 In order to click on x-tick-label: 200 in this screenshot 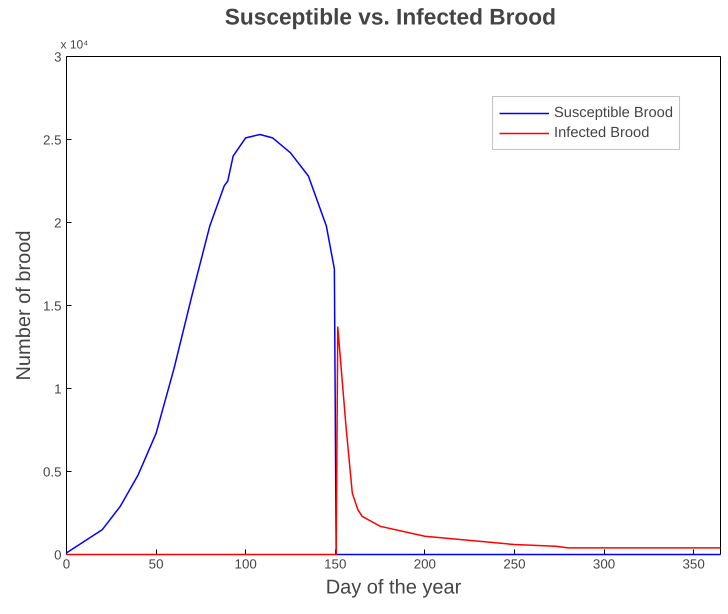, I will do `click(425, 564)`.